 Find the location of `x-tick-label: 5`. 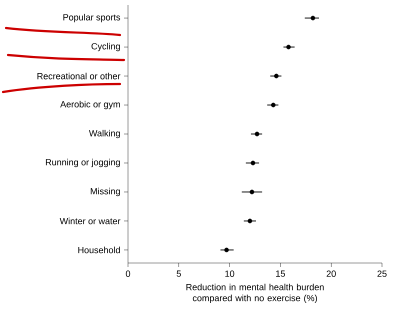

x-tick-label: 5 is located at coordinates (178, 273).